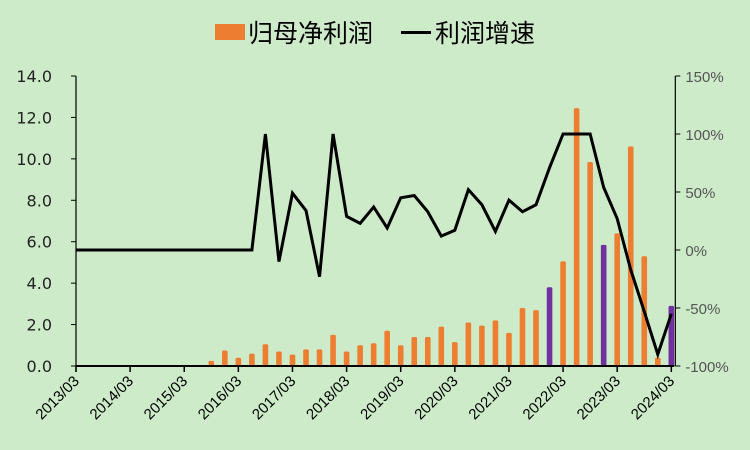 The image size is (750, 450). Describe the element at coordinates (704, 77) in the screenshot. I see `right-tick-label: 150%` at that location.